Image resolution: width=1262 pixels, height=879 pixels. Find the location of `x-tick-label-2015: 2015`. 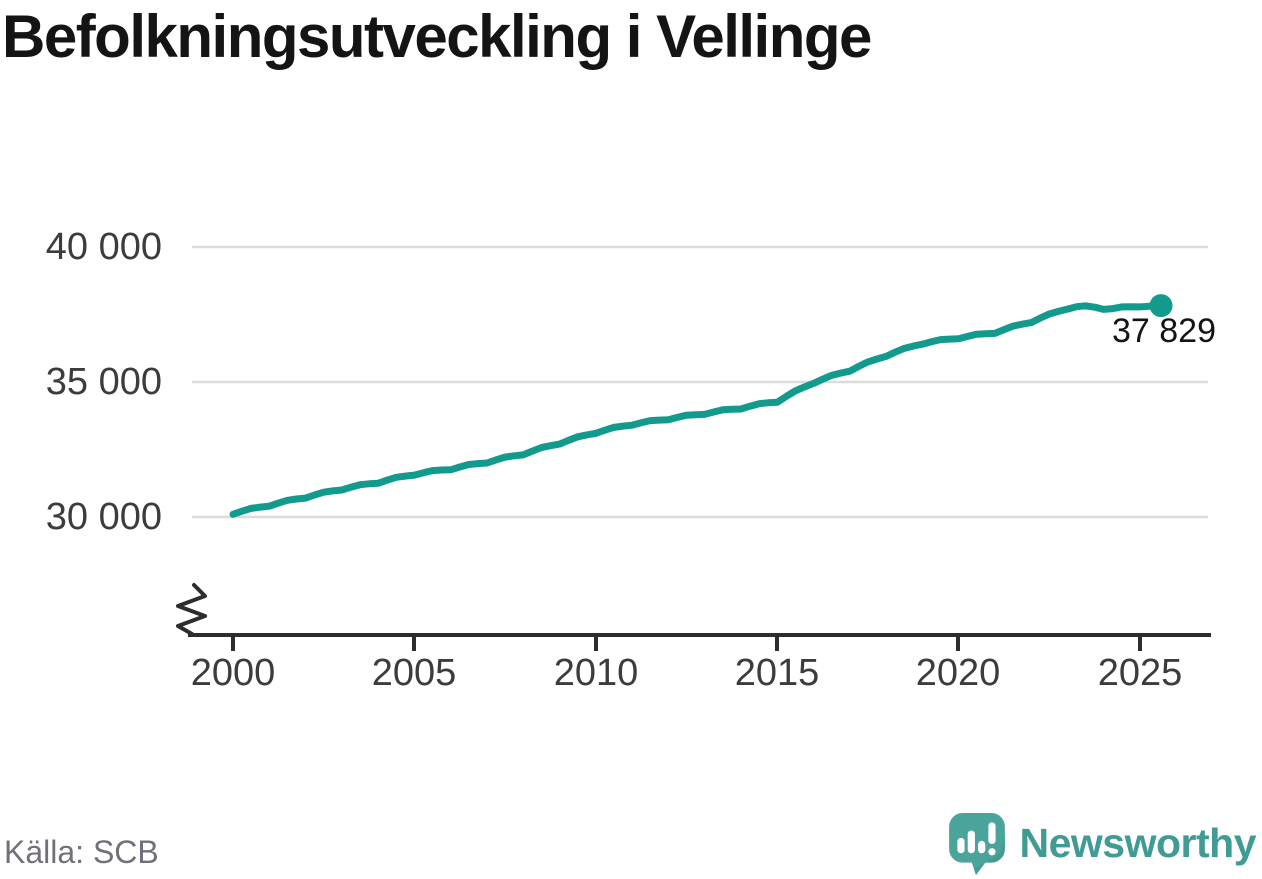

x-tick-label-2015: 2015 is located at coordinates (777, 673).